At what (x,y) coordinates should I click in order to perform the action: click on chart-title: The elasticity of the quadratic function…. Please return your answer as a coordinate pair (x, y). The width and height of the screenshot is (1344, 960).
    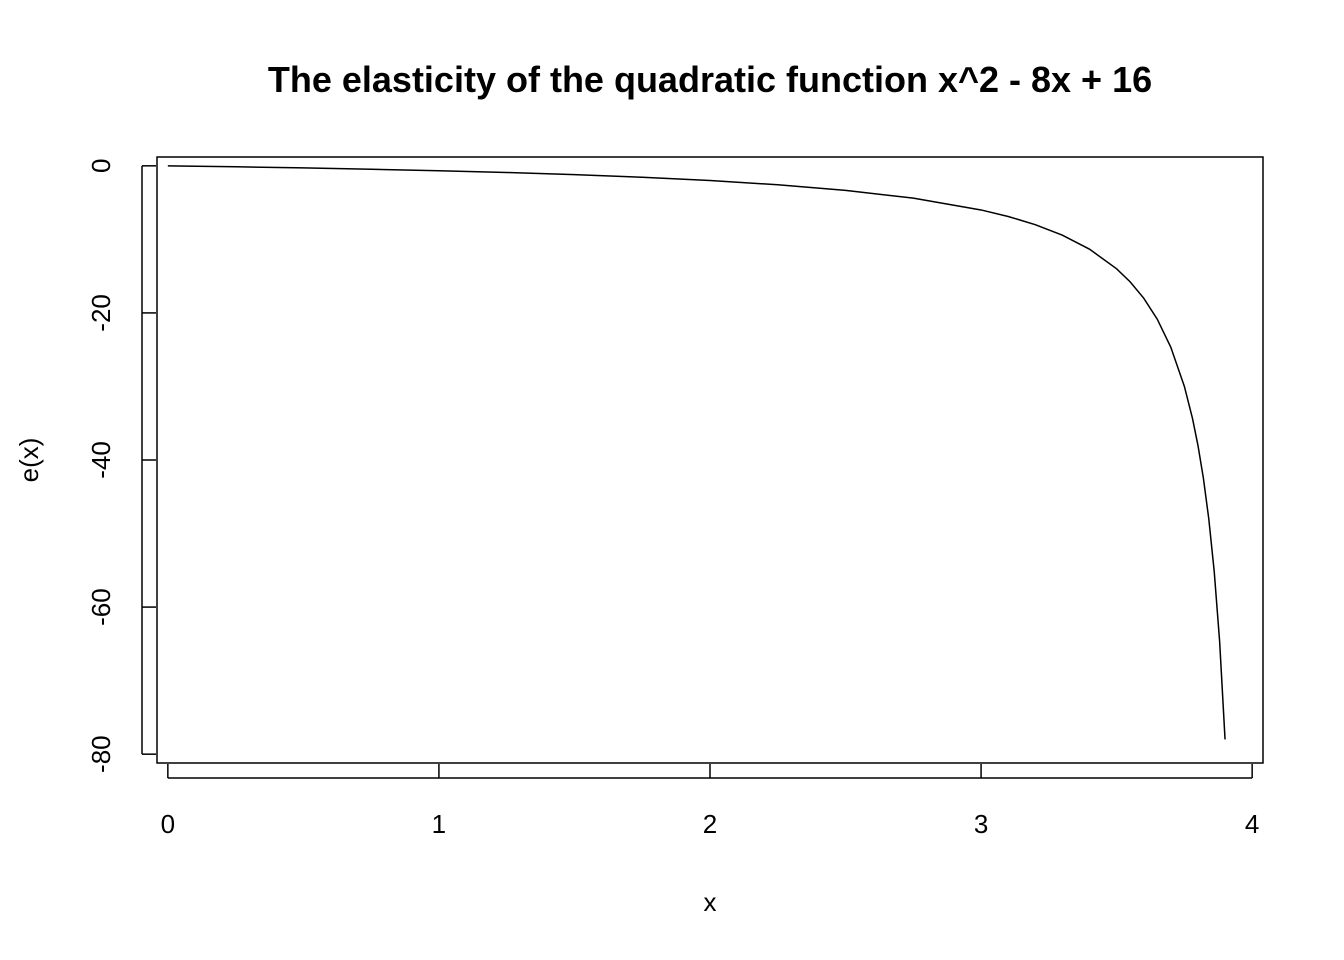
    Looking at the image, I should click on (710, 79).